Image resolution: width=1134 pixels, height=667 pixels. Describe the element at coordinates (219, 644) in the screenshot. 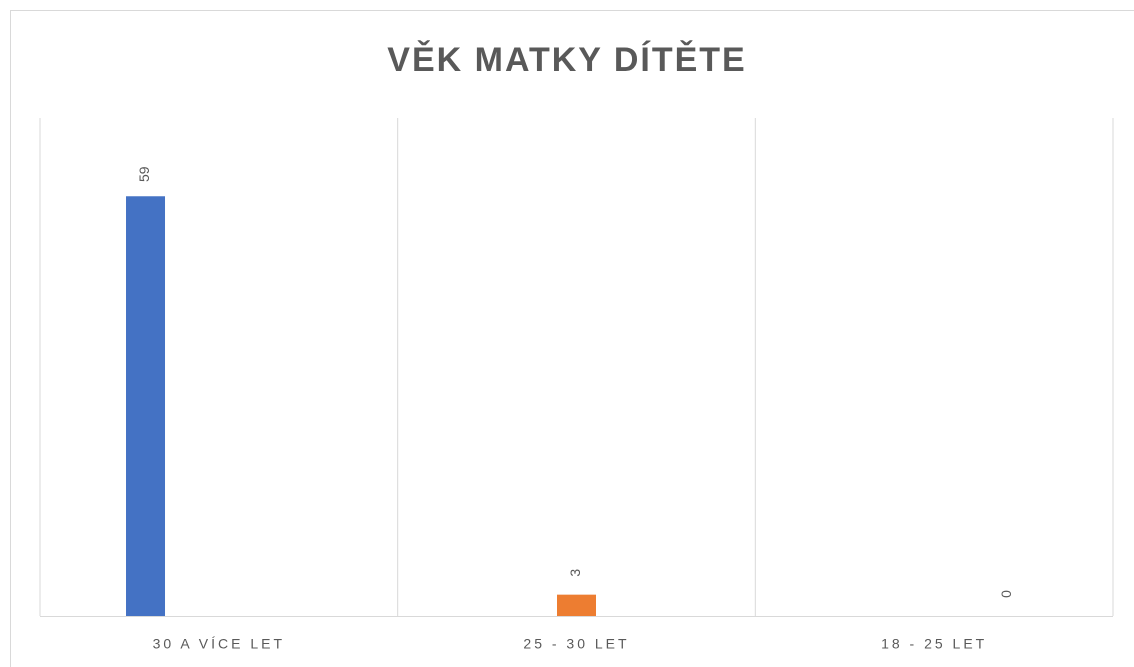

I see `x-tick-label: 30 A VÍCE LET` at that location.